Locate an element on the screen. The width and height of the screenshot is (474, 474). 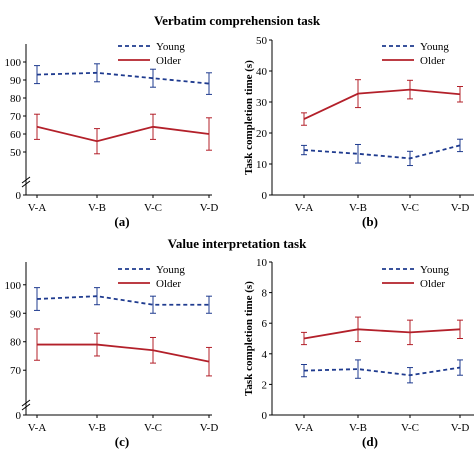
y-tick-label-d: 10 is located at coordinates (262, 263).